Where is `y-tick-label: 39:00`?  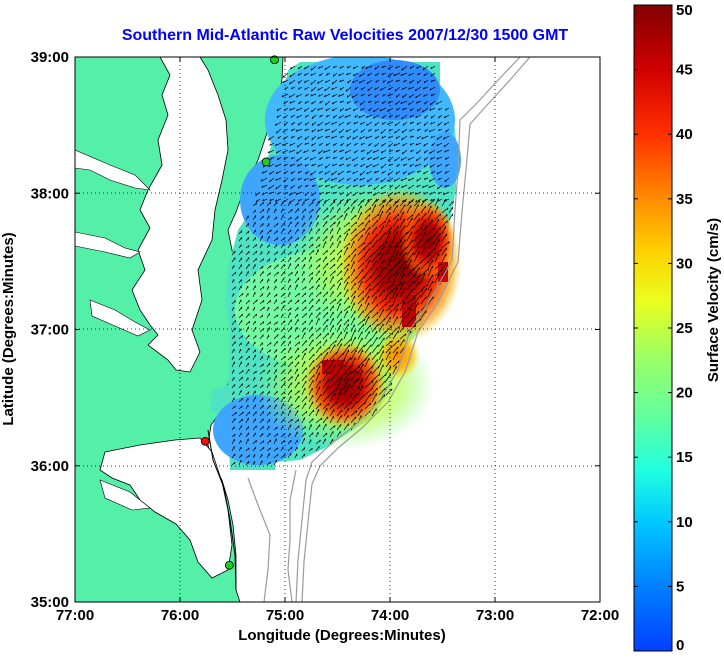 y-tick-label: 39:00 is located at coordinates (50, 57).